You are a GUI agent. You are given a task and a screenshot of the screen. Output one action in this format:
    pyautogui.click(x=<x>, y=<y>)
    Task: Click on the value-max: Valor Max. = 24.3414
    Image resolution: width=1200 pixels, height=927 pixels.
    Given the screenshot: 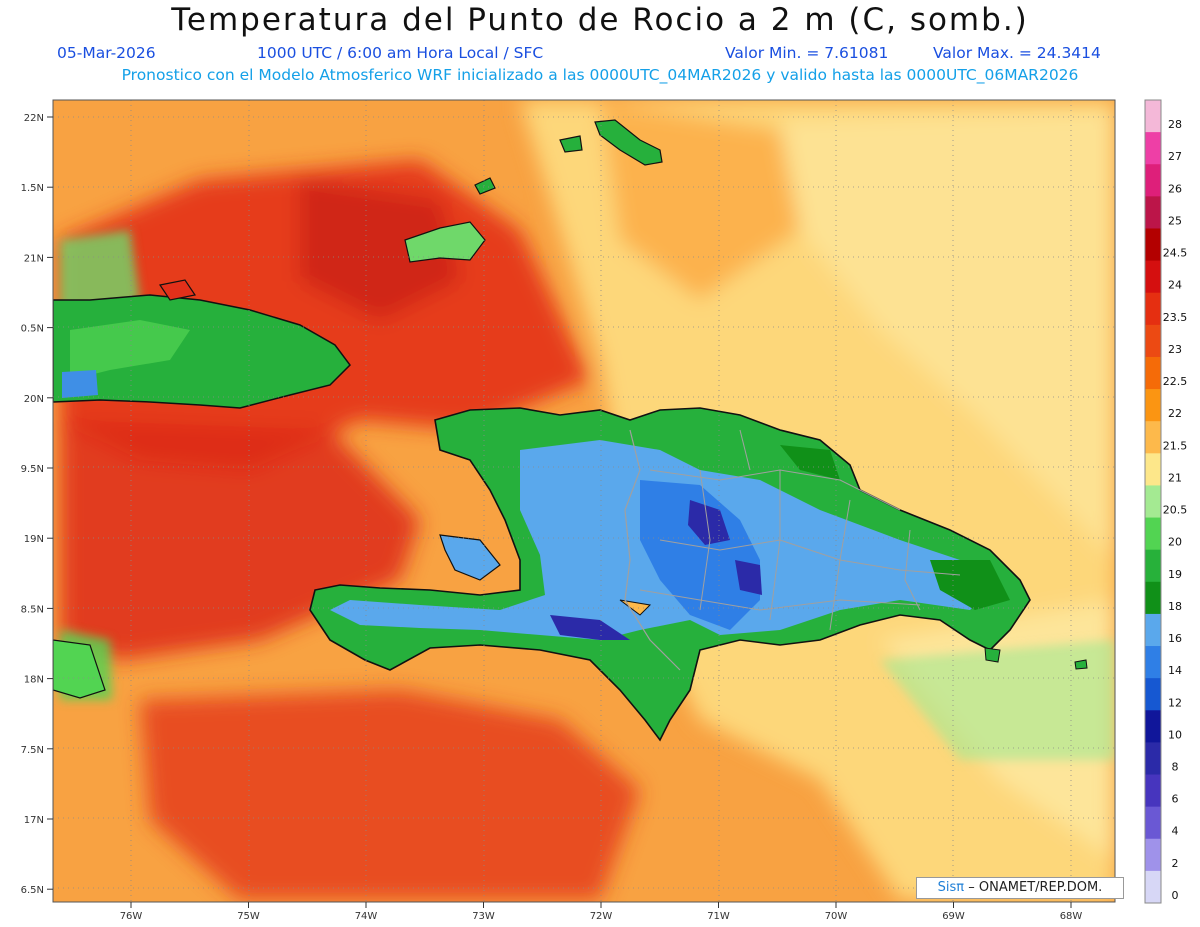 What is the action you would take?
    pyautogui.click(x=1017, y=53)
    